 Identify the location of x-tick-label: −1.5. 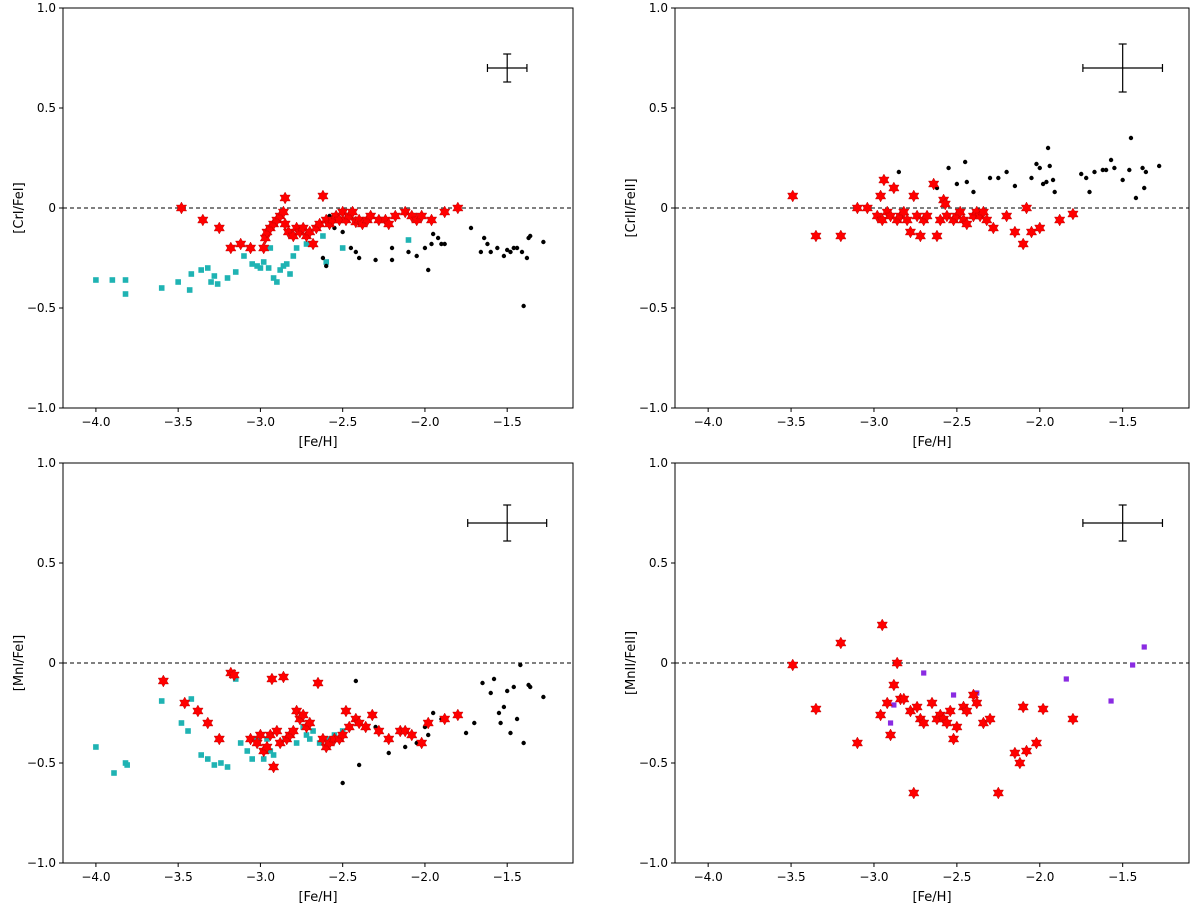
(507, 422).